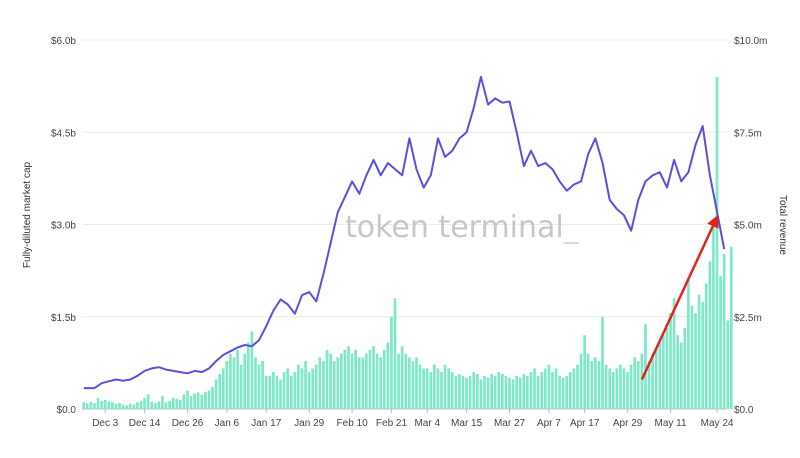 The width and height of the screenshot is (800, 458). What do you see at coordinates (571, 227) in the screenshot?
I see `watermark-suffix: _` at bounding box center [571, 227].